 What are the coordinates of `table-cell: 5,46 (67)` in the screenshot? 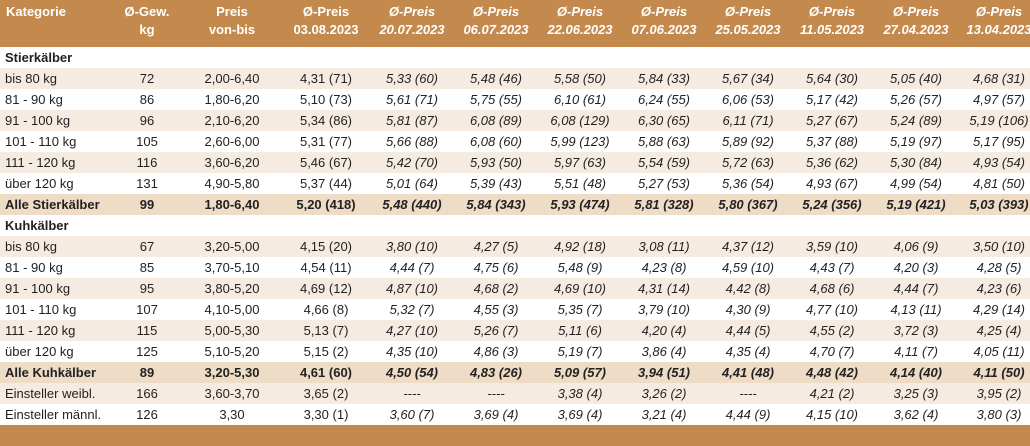 It's located at (326, 162).